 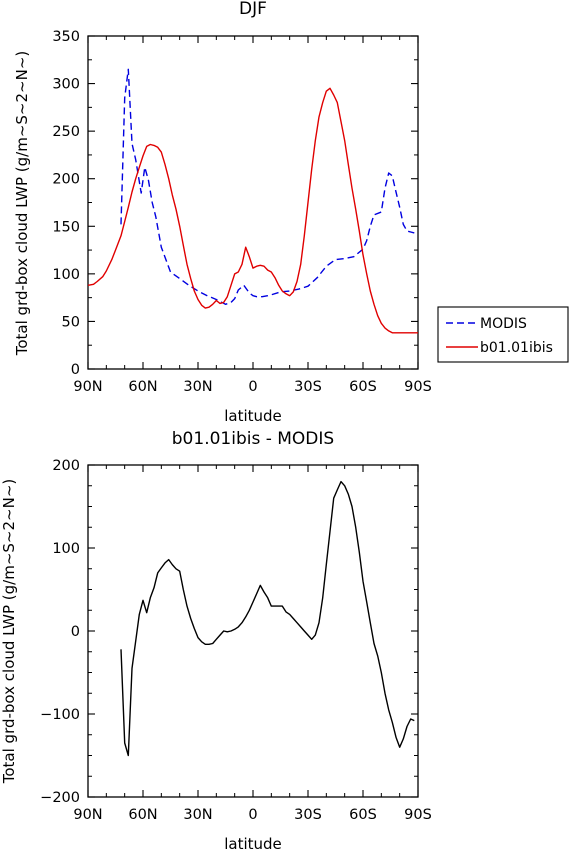 I want to click on y-tick-label: 150, so click(x=66, y=227).